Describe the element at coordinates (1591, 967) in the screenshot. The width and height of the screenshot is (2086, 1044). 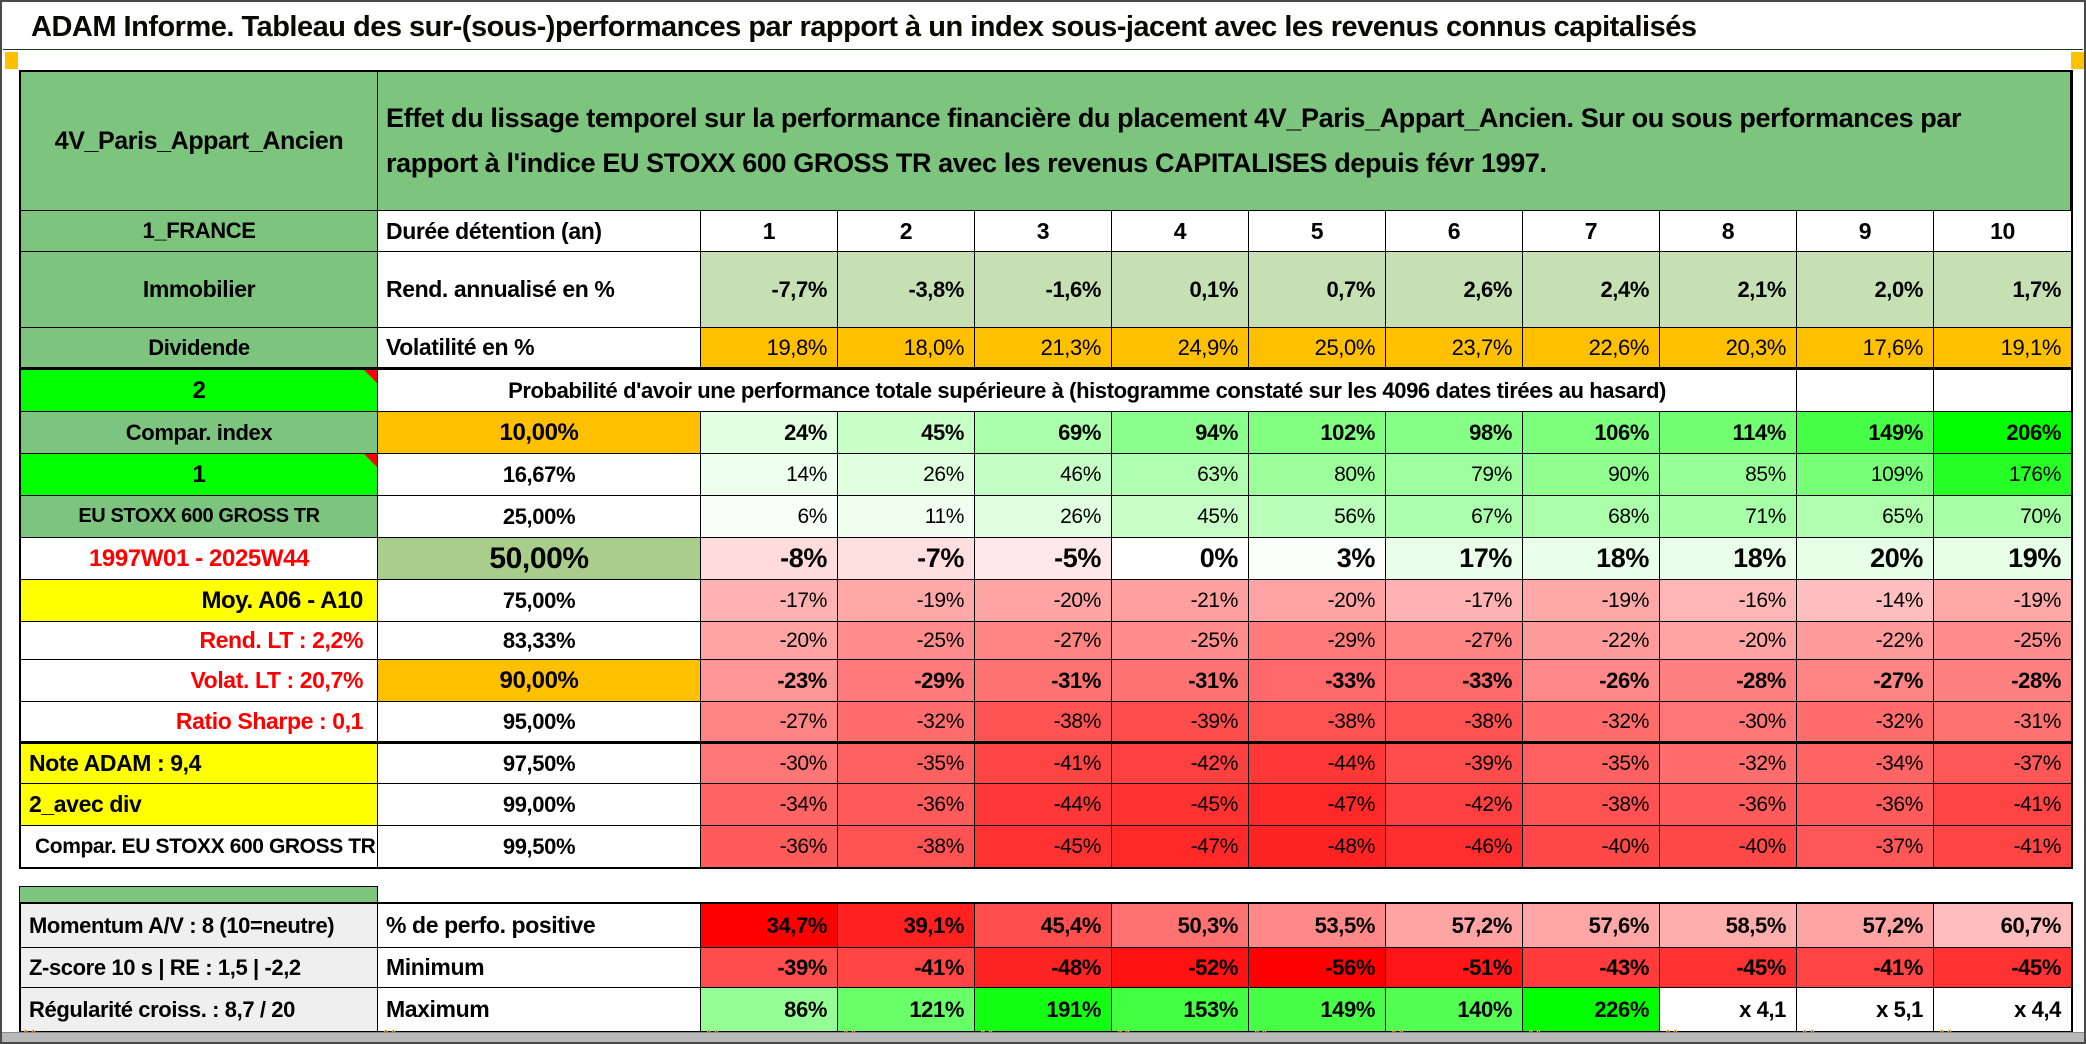
I see `data-cell-minimum-c7: -43%` at that location.